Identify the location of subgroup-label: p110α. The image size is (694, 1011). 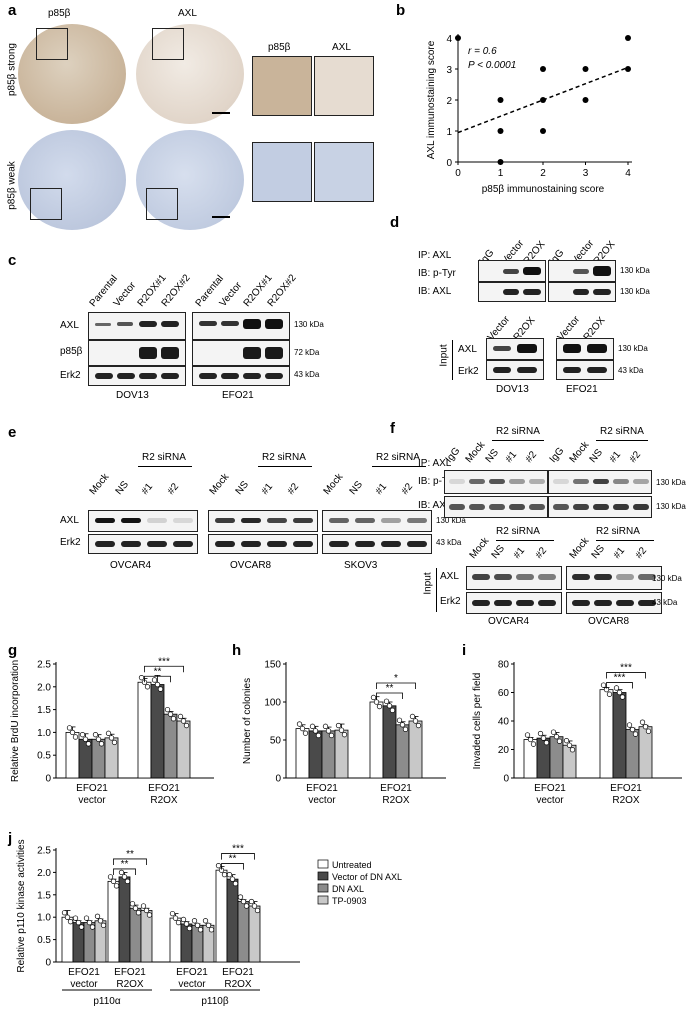
(107, 1001).